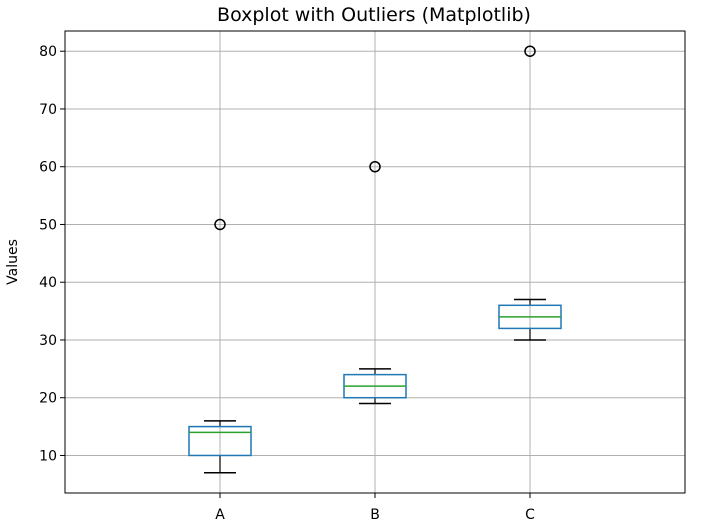  What do you see at coordinates (52, 254) in the screenshot?
I see `y-axis-ticks: 10 20 30 40 50 60 70 80` at bounding box center [52, 254].